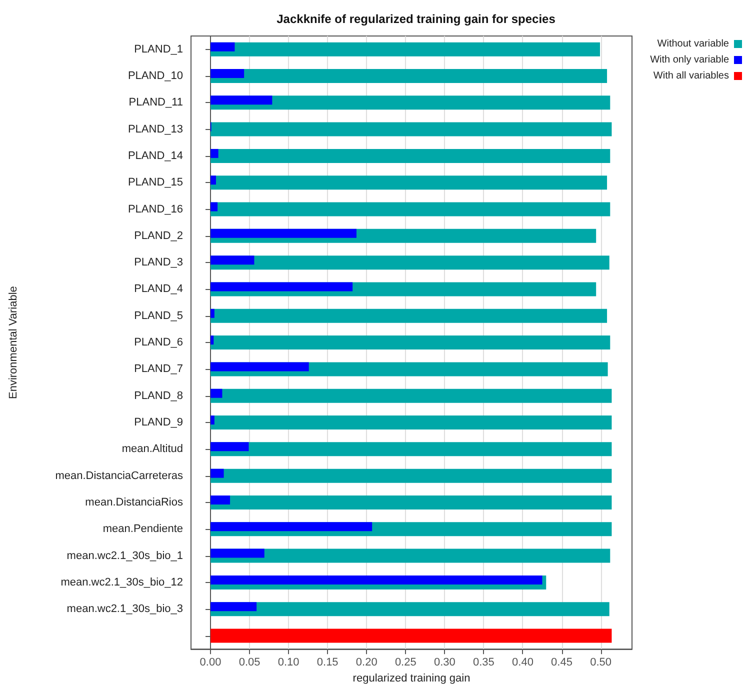 Image resolution: width=749 pixels, height=689 pixels. I want to click on y-tick-label: PLAND_15, so click(155, 182).